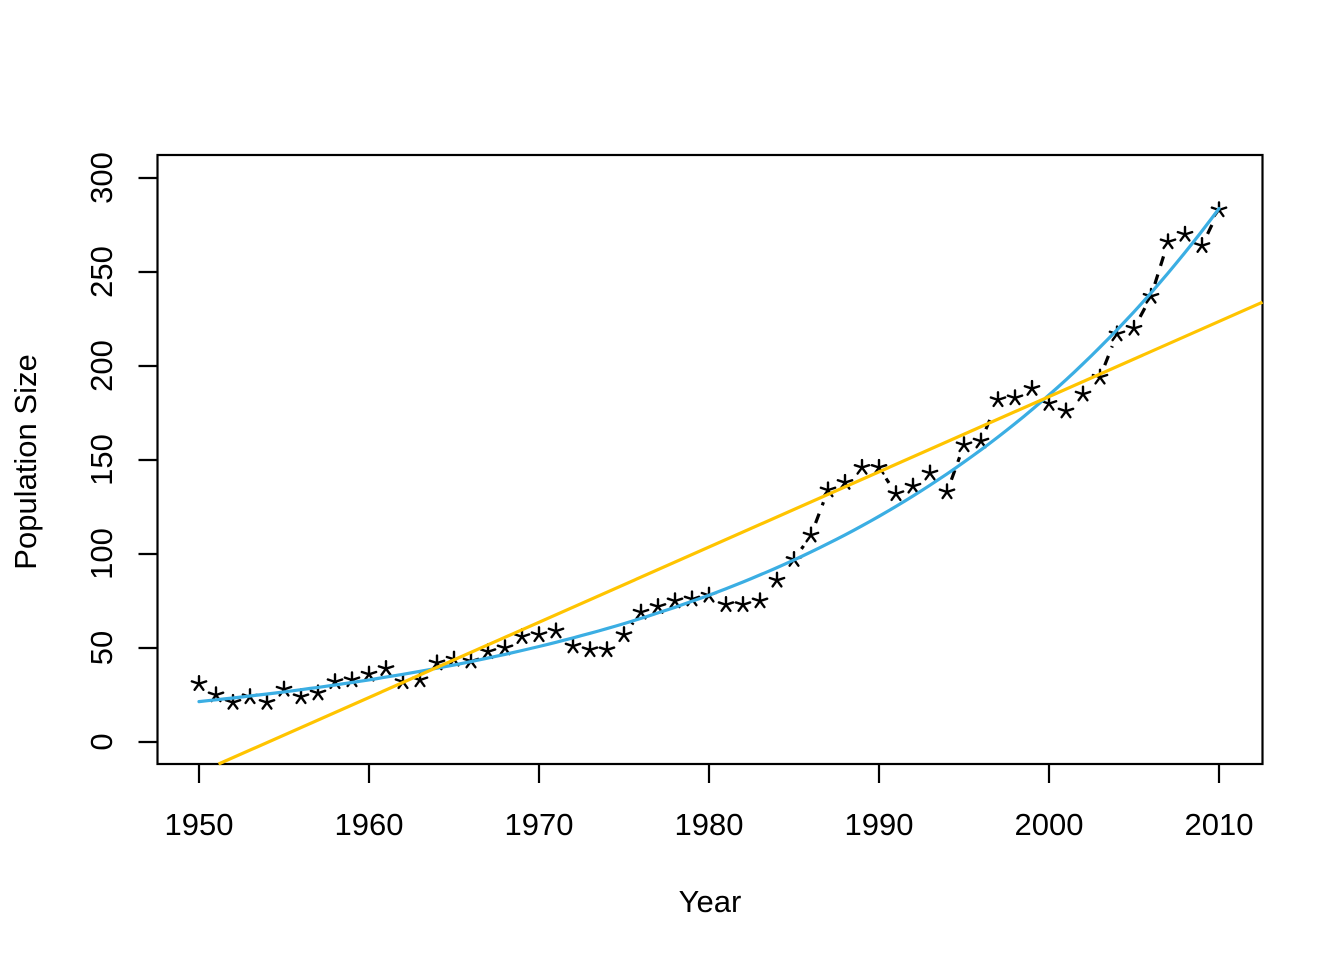 This screenshot has height=960, width=1344. Describe the element at coordinates (101, 554) in the screenshot. I see `y-tick-label: 100` at that location.